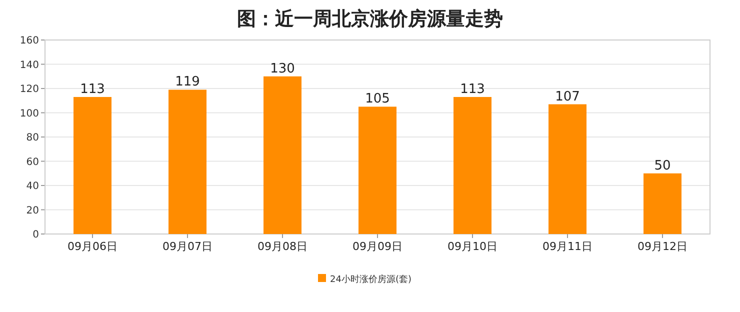 Image resolution: width=740 pixels, height=312 pixels. Describe the element at coordinates (29, 41) in the screenshot. I see `y-tick-label: 160` at that location.